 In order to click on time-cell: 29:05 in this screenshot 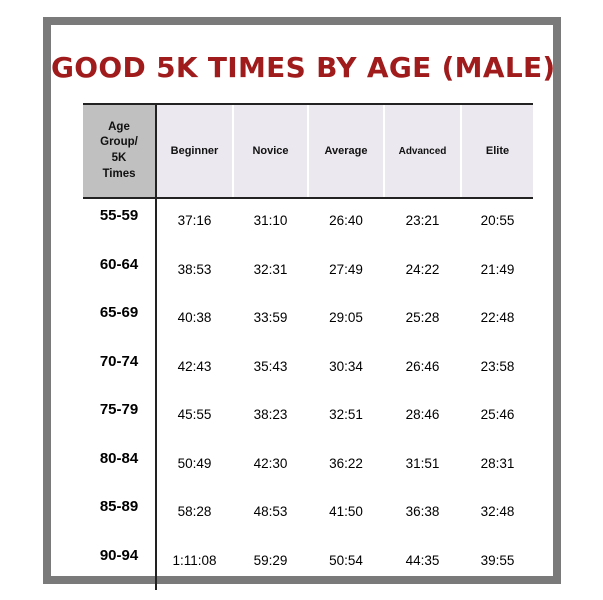, I will do `click(346, 317)`.